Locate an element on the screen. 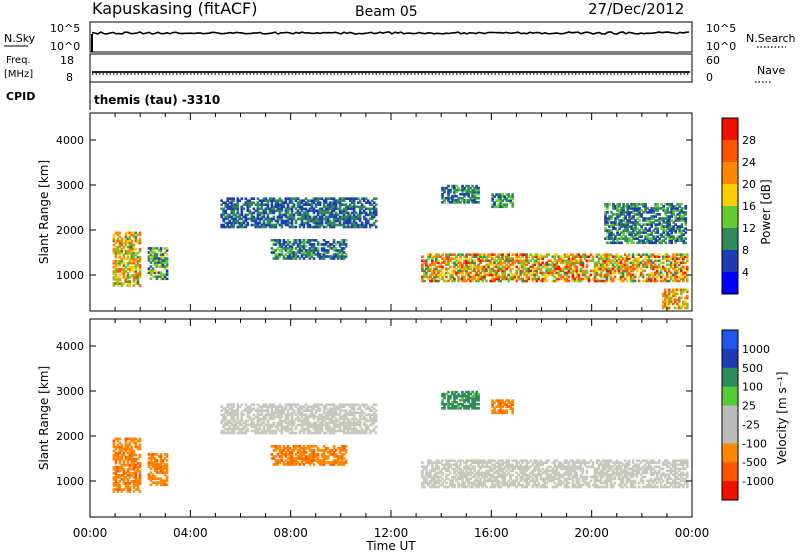  noise-left-tick-bottom: 10^0 is located at coordinates (65, 46).